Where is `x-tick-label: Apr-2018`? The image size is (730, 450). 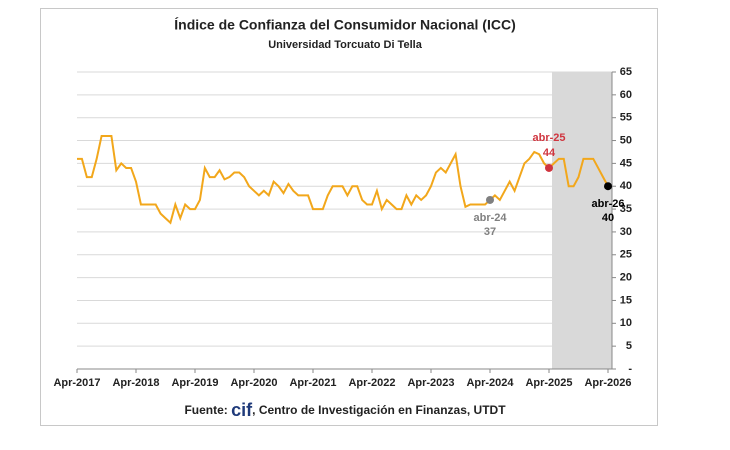 x-tick-label: Apr-2018 is located at coordinates (135, 383).